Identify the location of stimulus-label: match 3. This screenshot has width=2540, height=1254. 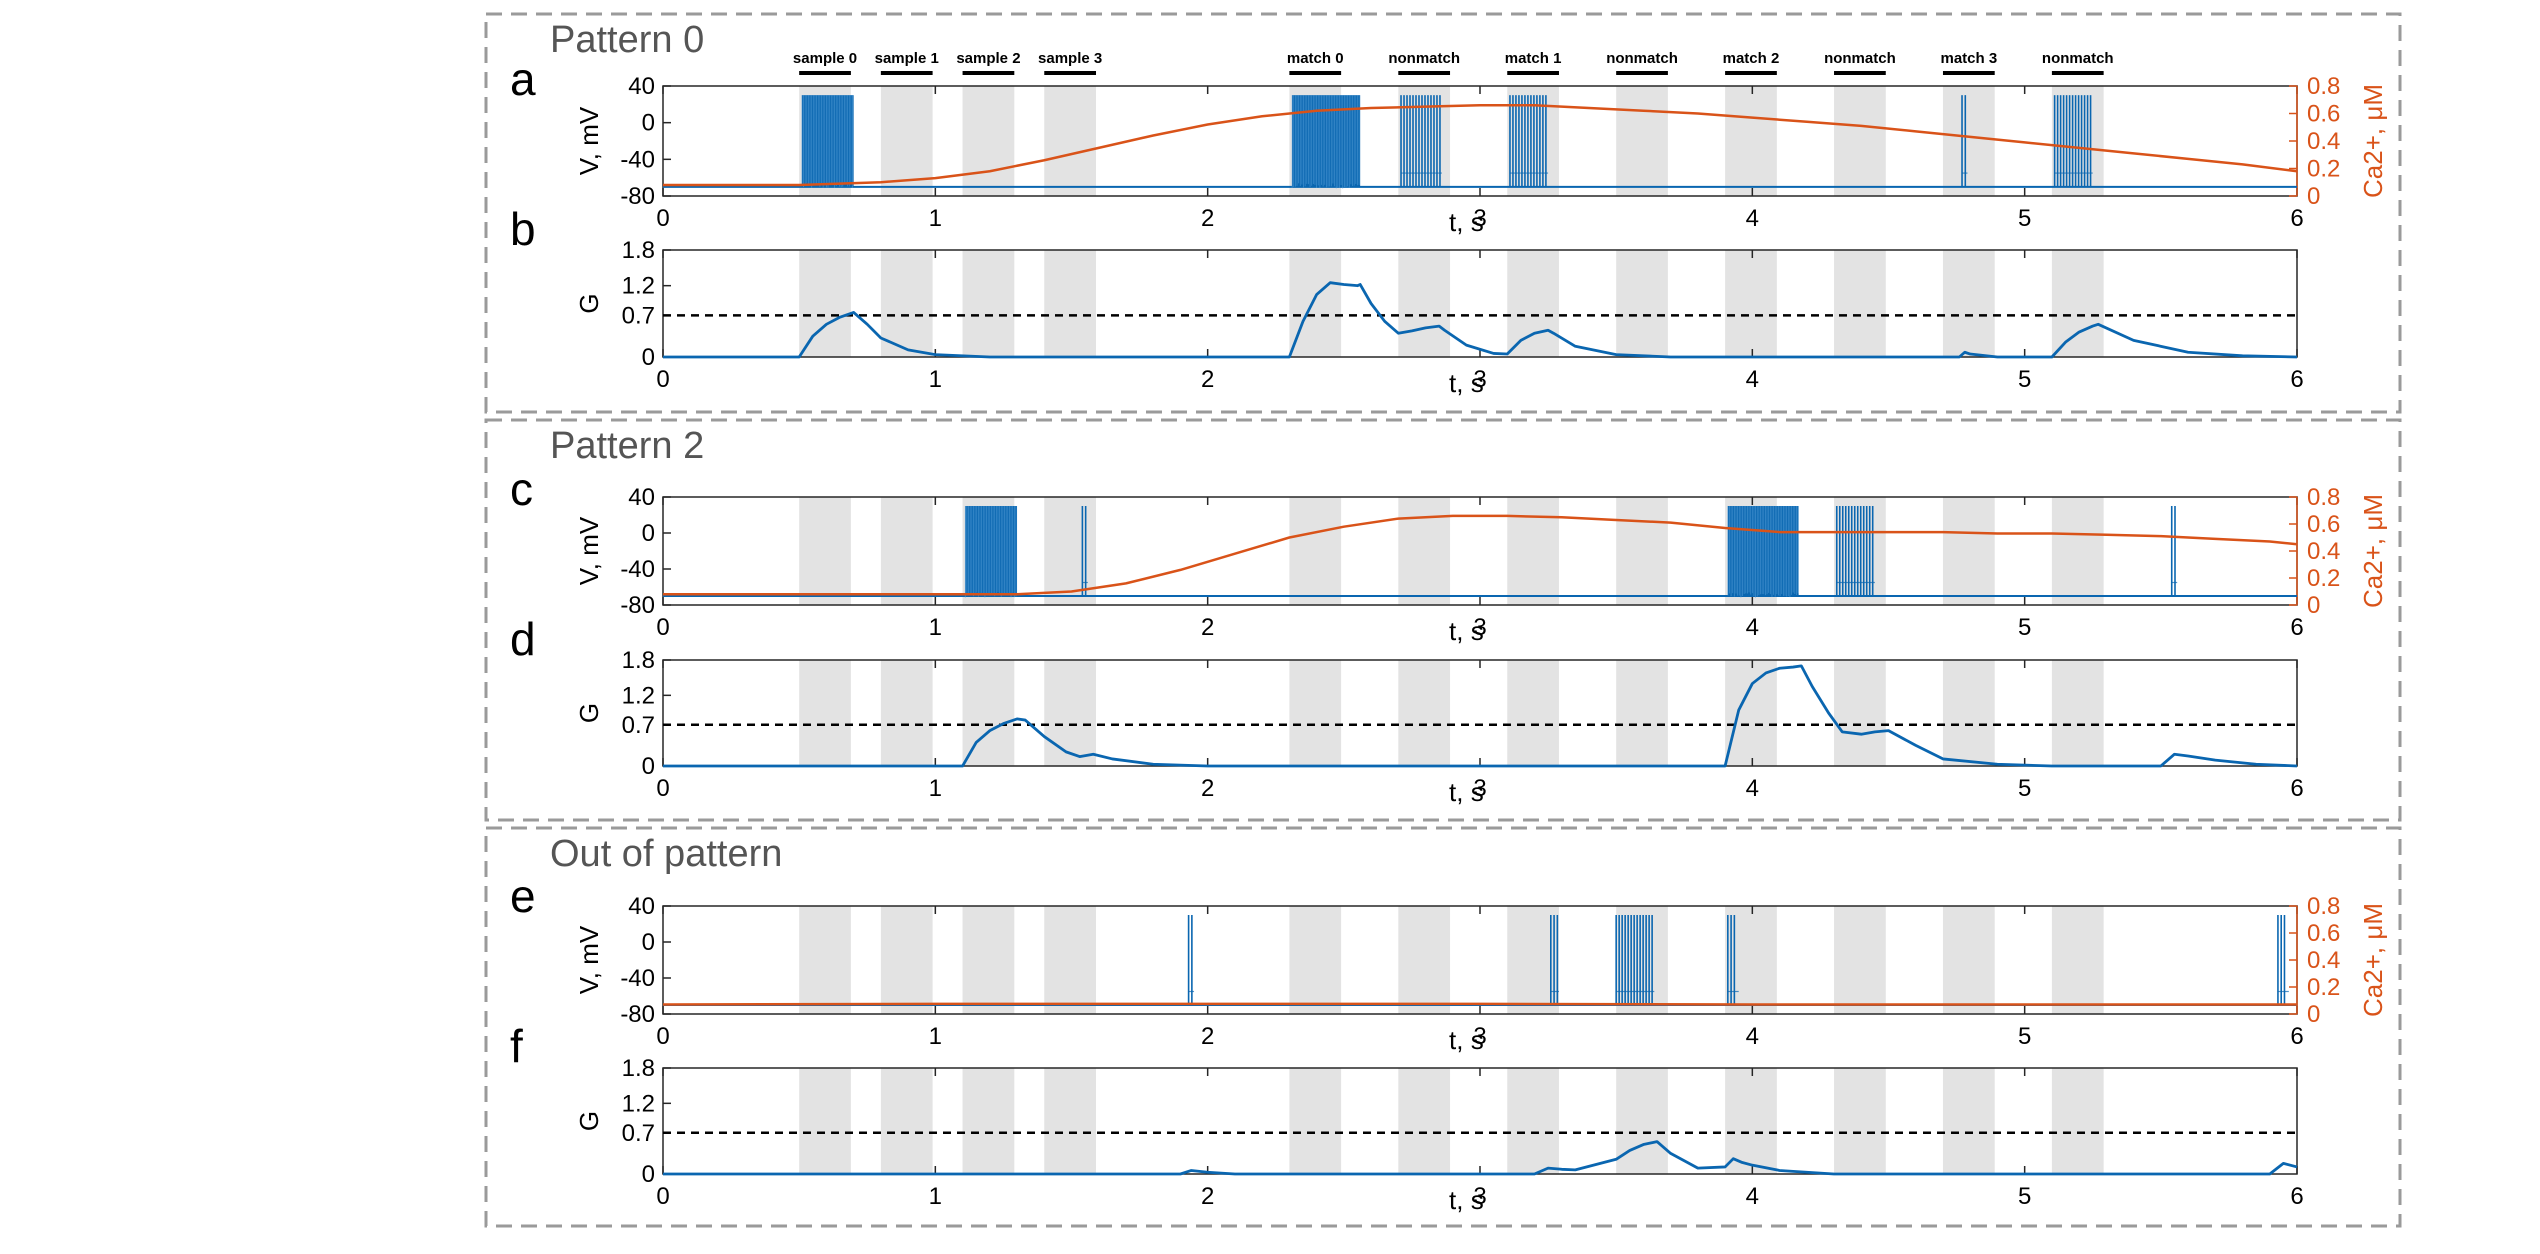
(1968, 58).